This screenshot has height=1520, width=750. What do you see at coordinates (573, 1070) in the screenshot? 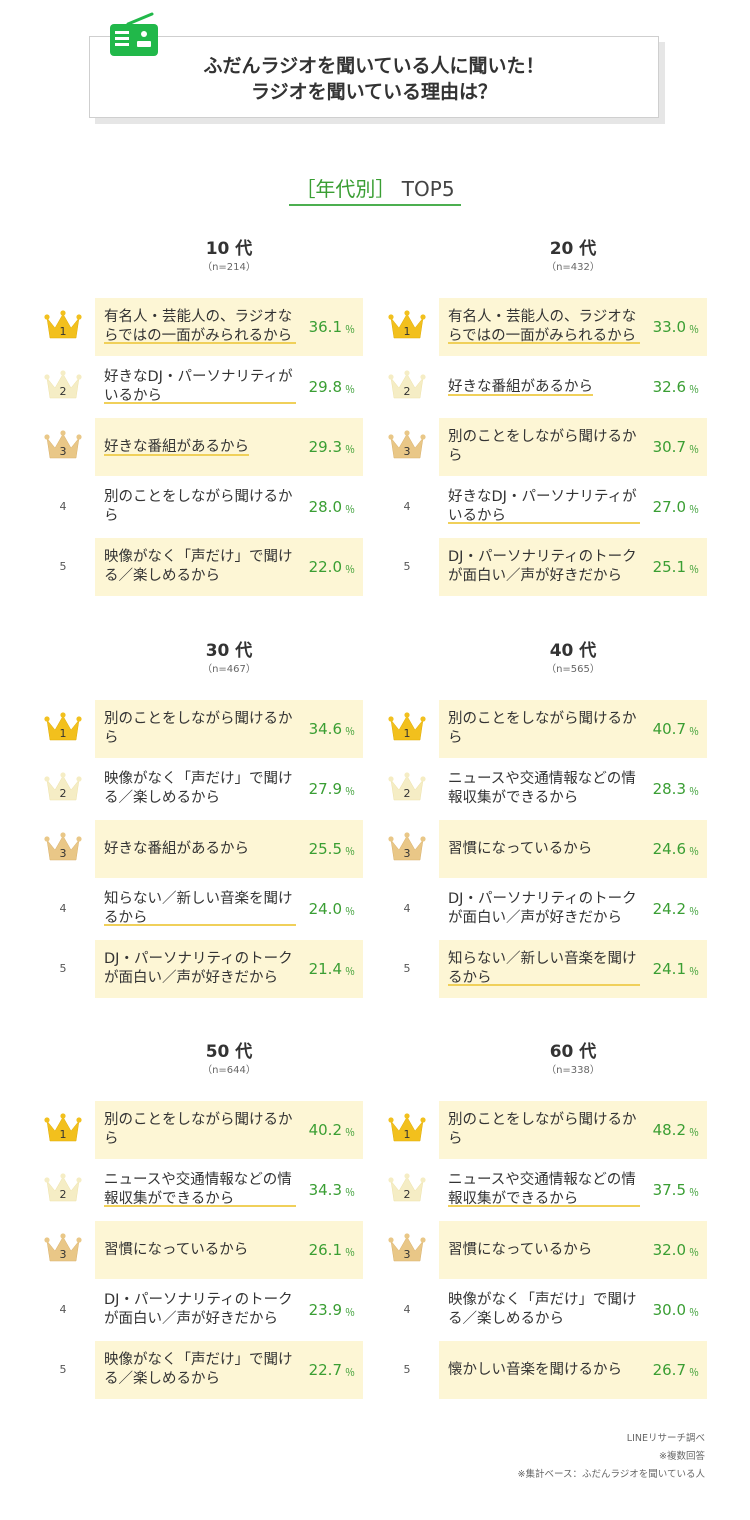
I see `sample-size: （n=338）` at bounding box center [573, 1070].